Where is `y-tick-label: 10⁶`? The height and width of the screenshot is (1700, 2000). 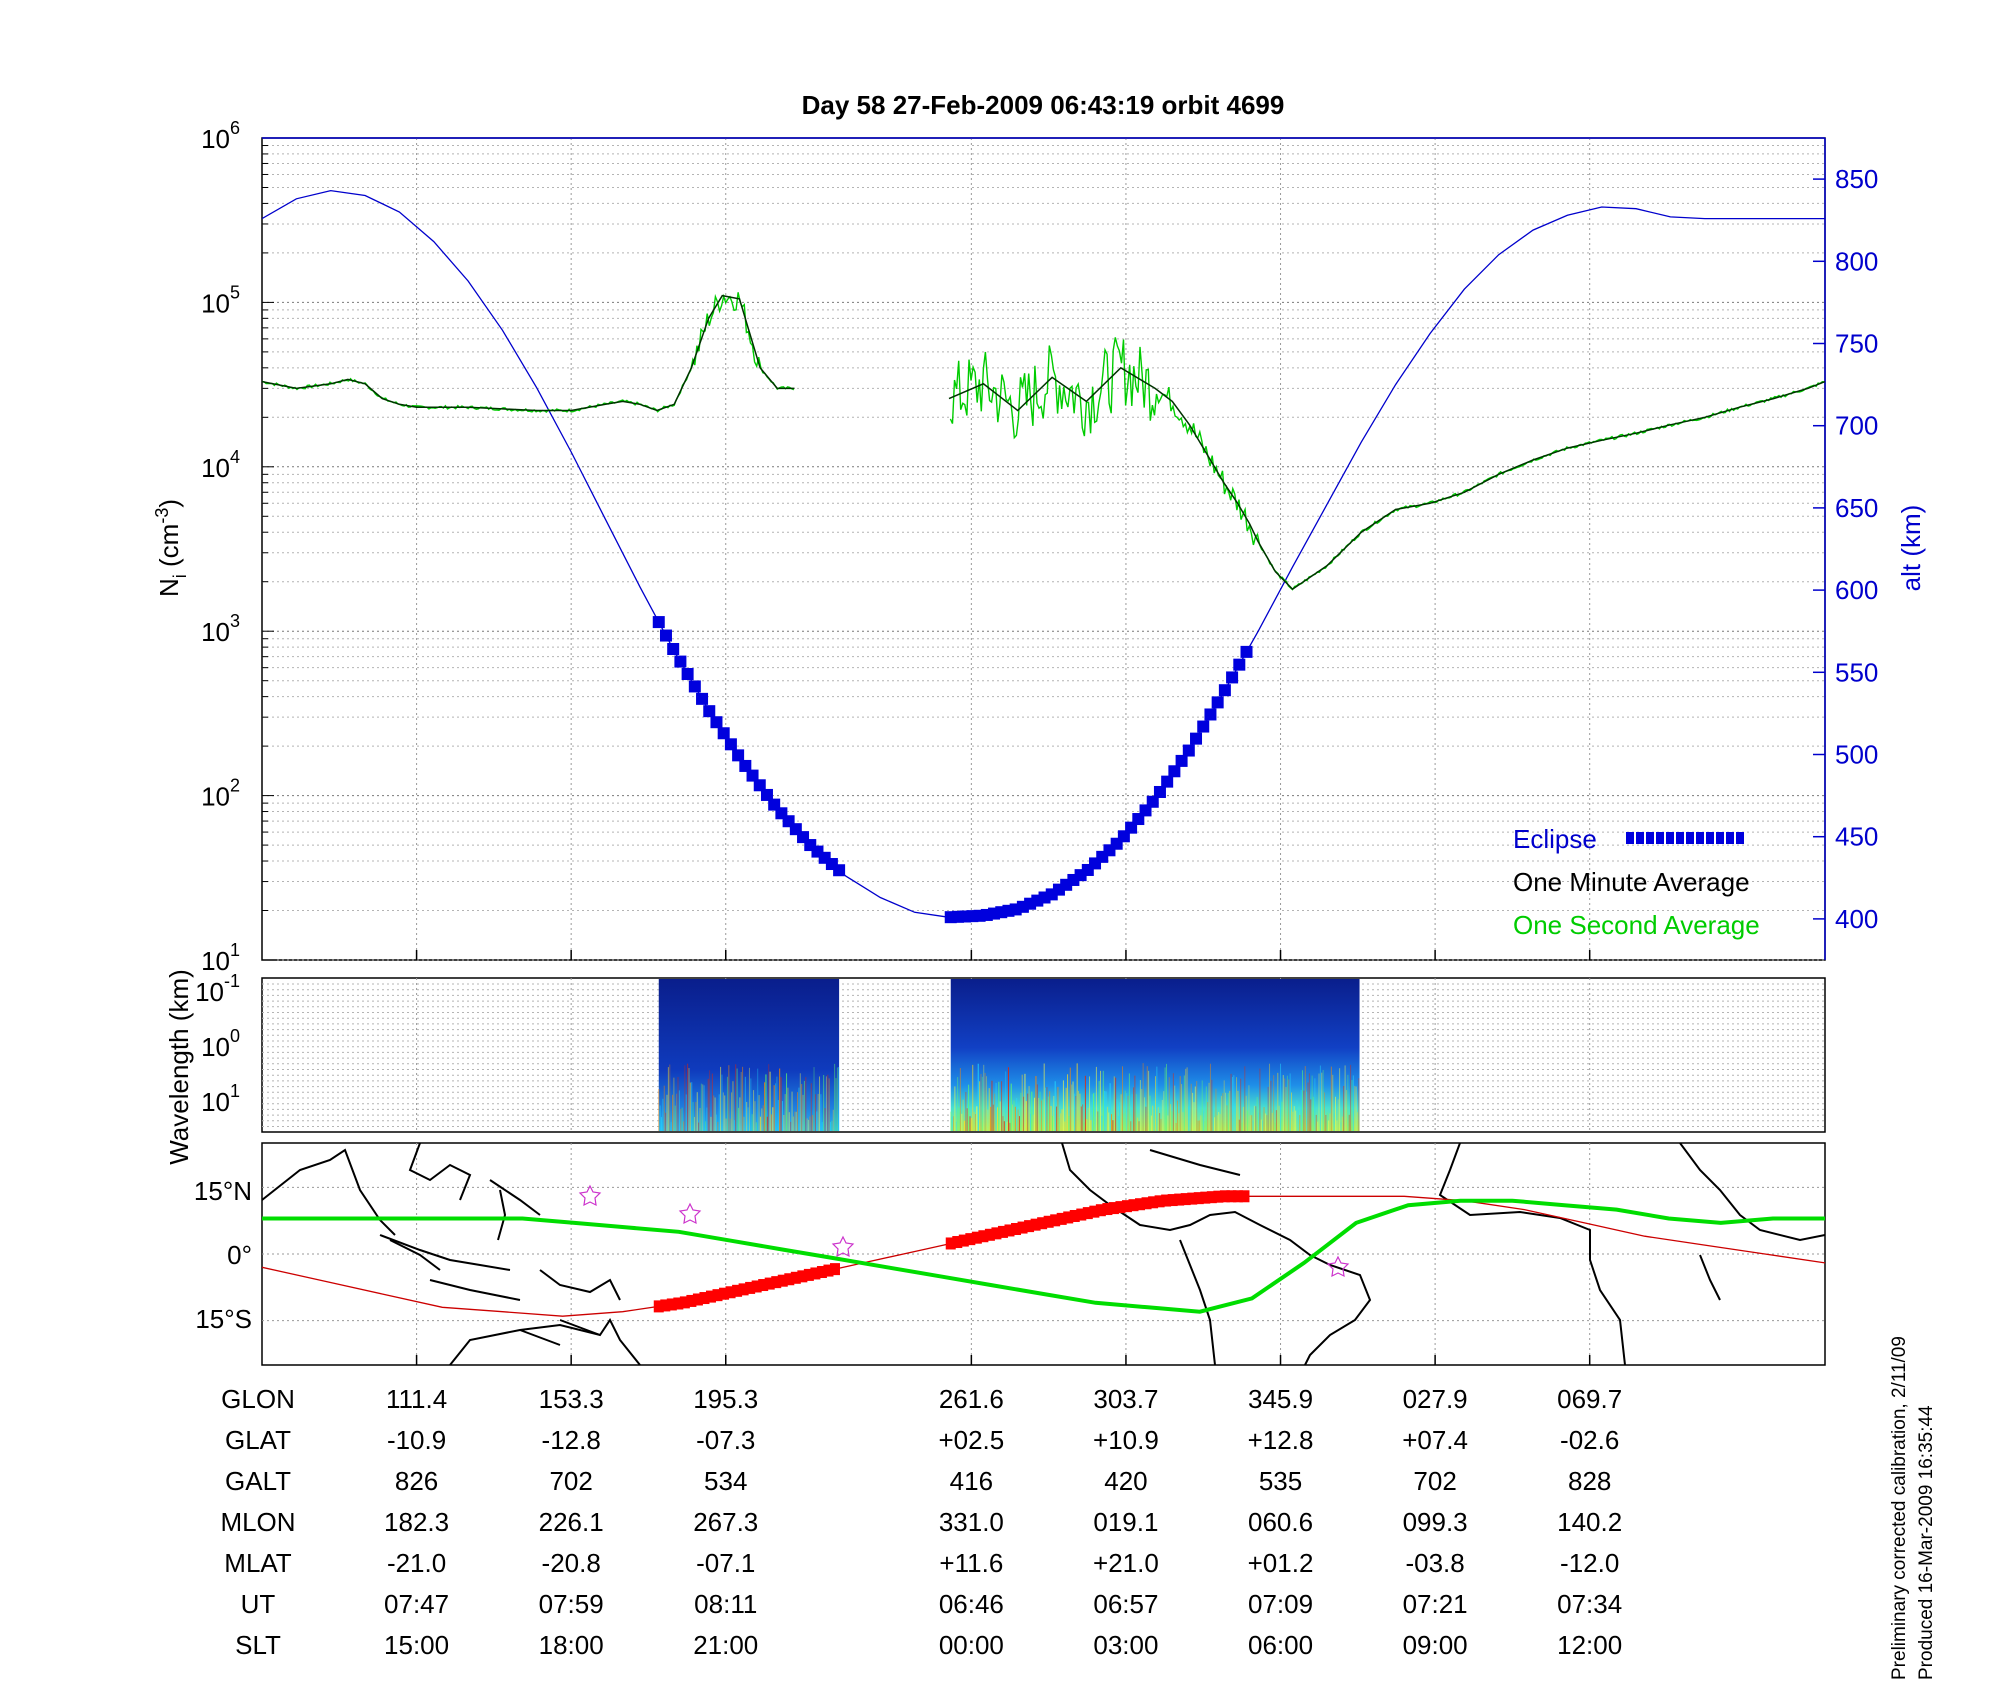
y-tick-label: 10⁶ is located at coordinates (220, 136).